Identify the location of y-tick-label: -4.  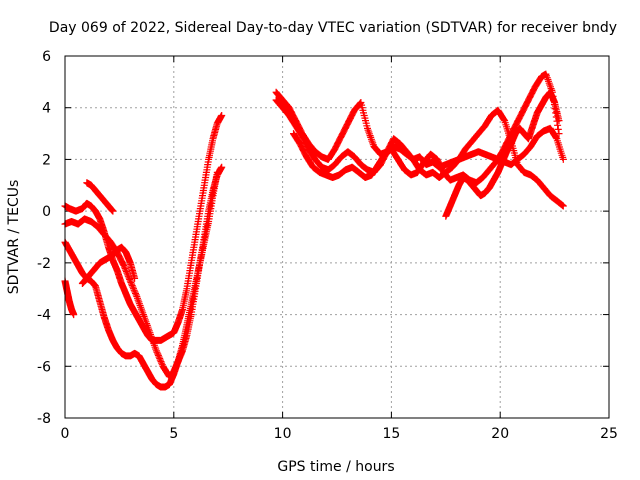
(44, 316).